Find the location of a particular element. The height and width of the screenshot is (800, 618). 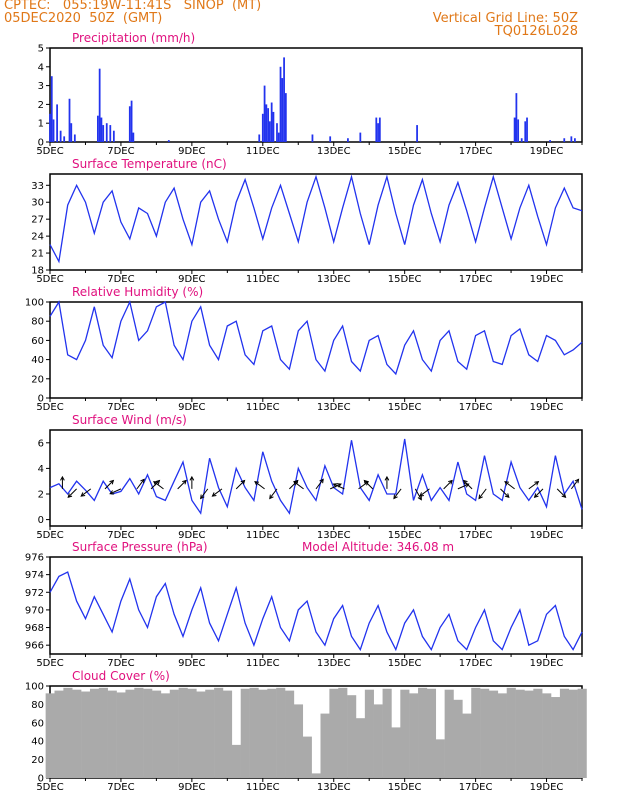

y-tick-label: 3 is located at coordinates (41, 86).